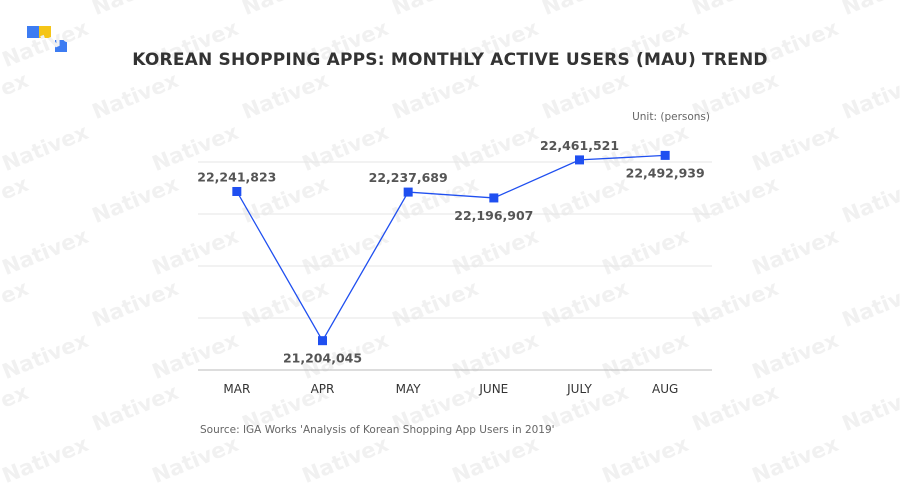 This screenshot has width=900, height=500. Describe the element at coordinates (236, 176) in the screenshot. I see `data-label: 22,241,823` at that location.